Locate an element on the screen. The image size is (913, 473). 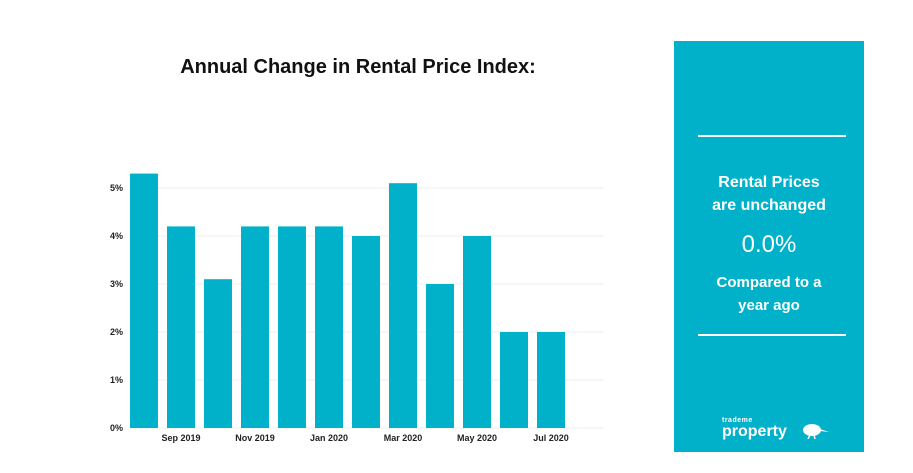
y-tick-label: 4% is located at coordinates (116, 236).